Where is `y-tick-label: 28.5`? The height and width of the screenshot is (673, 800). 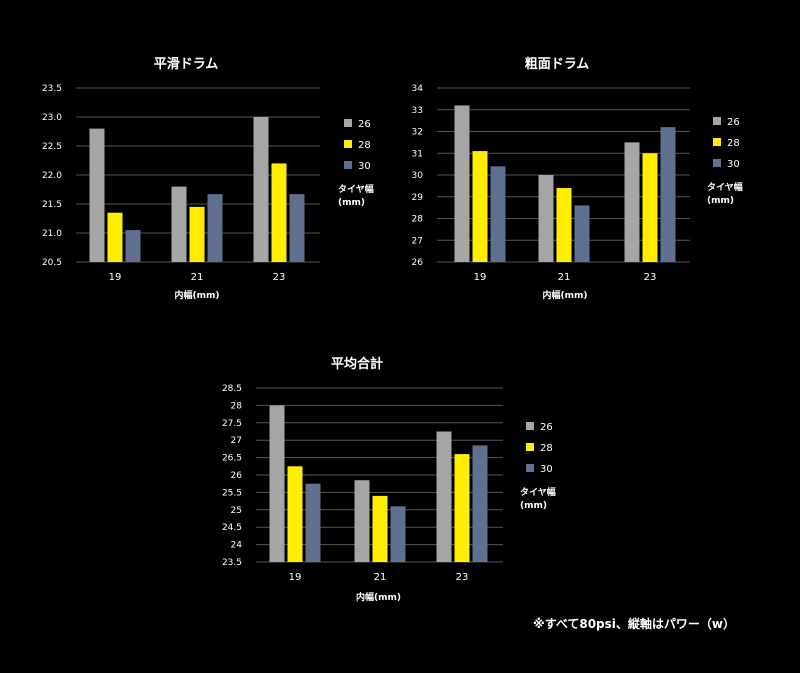
y-tick-label: 28.5 is located at coordinates (232, 389).